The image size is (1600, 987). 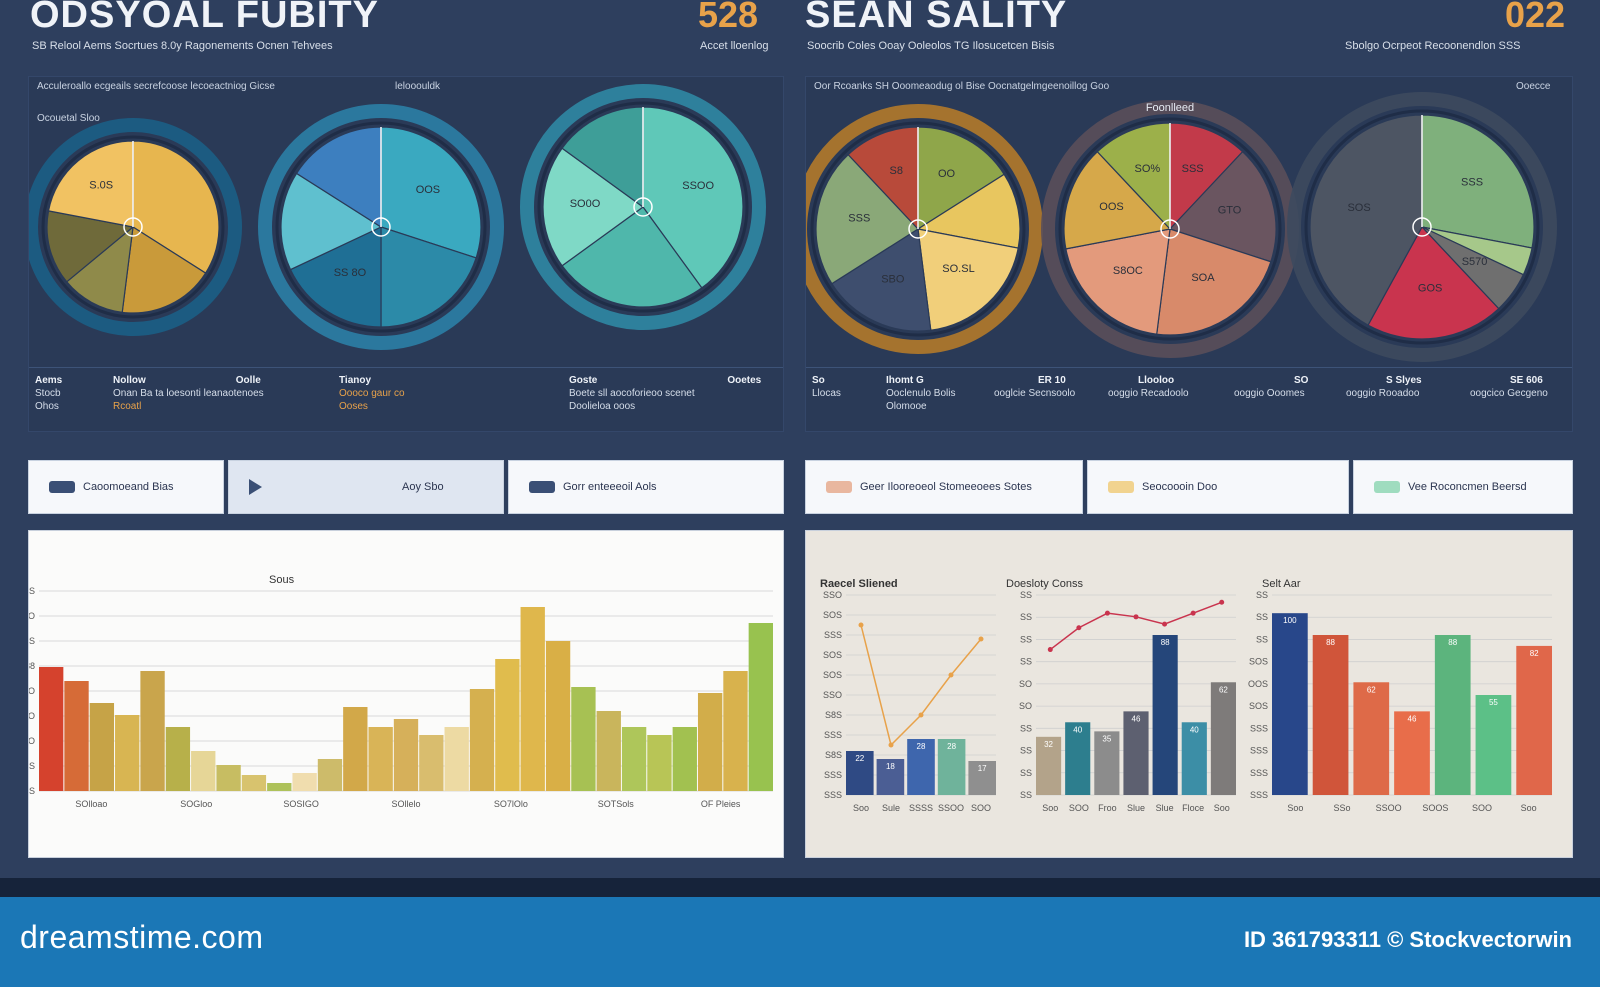 I want to click on pie-1-outer-ring, so click(x=381, y=227).